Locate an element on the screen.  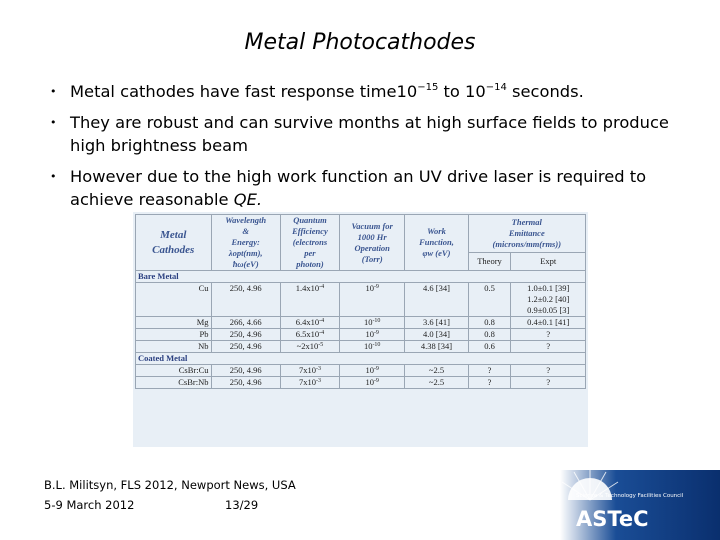
table-cell: Cu is located at coordinates (173, 299).